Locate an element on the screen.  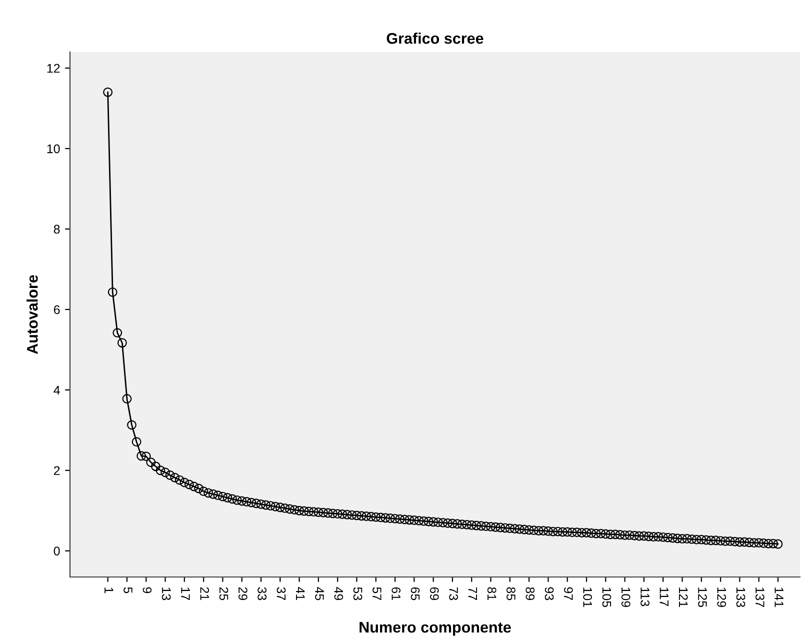
x-tick-label: 41 is located at coordinates (300, 593).